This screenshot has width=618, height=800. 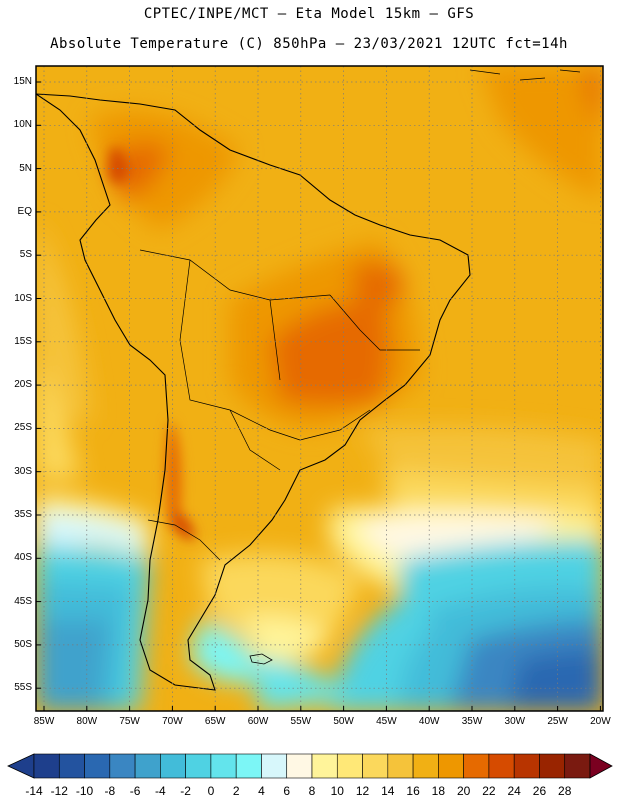 I want to click on chart-title-line1: CPTEC/INPE/MCT – Eta Model 15km – GFS, so click(x=309, y=14).